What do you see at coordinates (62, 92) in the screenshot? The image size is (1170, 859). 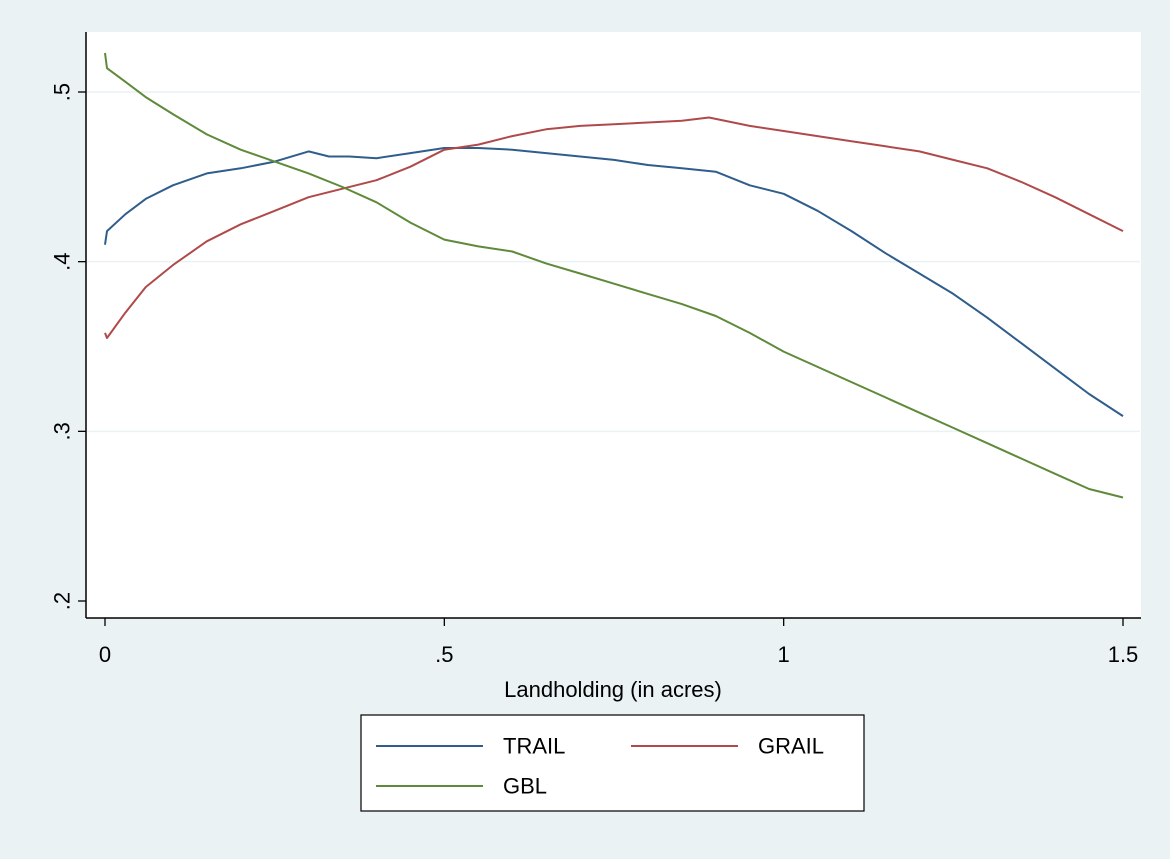 I see `y-tick-label-3: .5` at bounding box center [62, 92].